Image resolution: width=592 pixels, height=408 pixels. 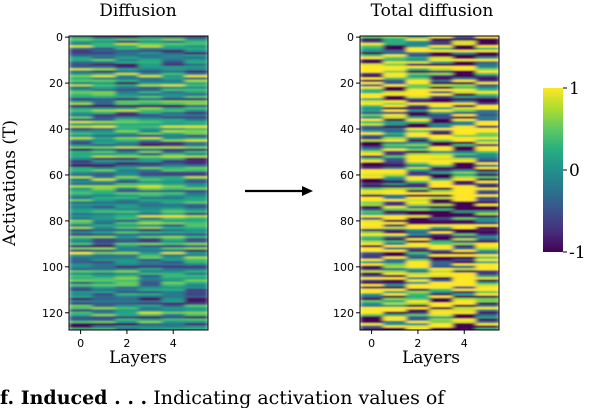 What do you see at coordinates (59, 37) in the screenshot?
I see `y-tick-label: 0` at bounding box center [59, 37].